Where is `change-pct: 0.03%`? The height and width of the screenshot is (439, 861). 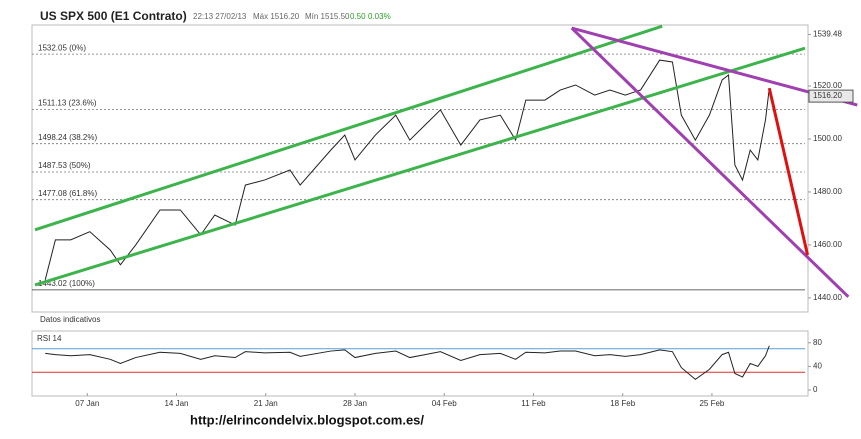
change-pct: 0.03% is located at coordinates (379, 16).